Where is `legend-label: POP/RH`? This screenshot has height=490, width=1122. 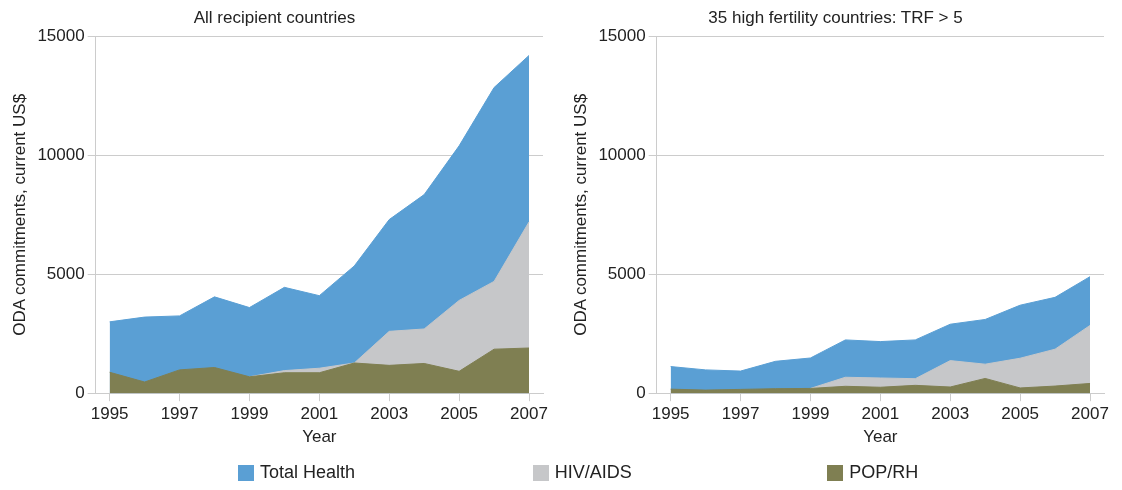
legend-label: POP/RH is located at coordinates (884, 472).